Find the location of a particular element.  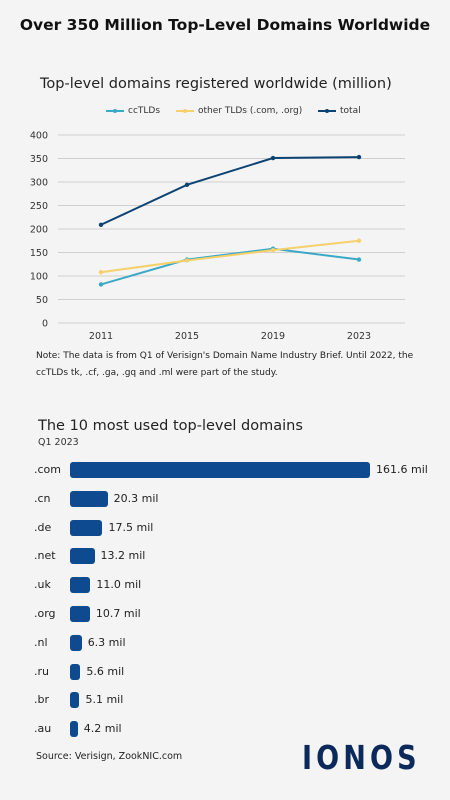

legend-swatch-cctlds is located at coordinates (115, 110).